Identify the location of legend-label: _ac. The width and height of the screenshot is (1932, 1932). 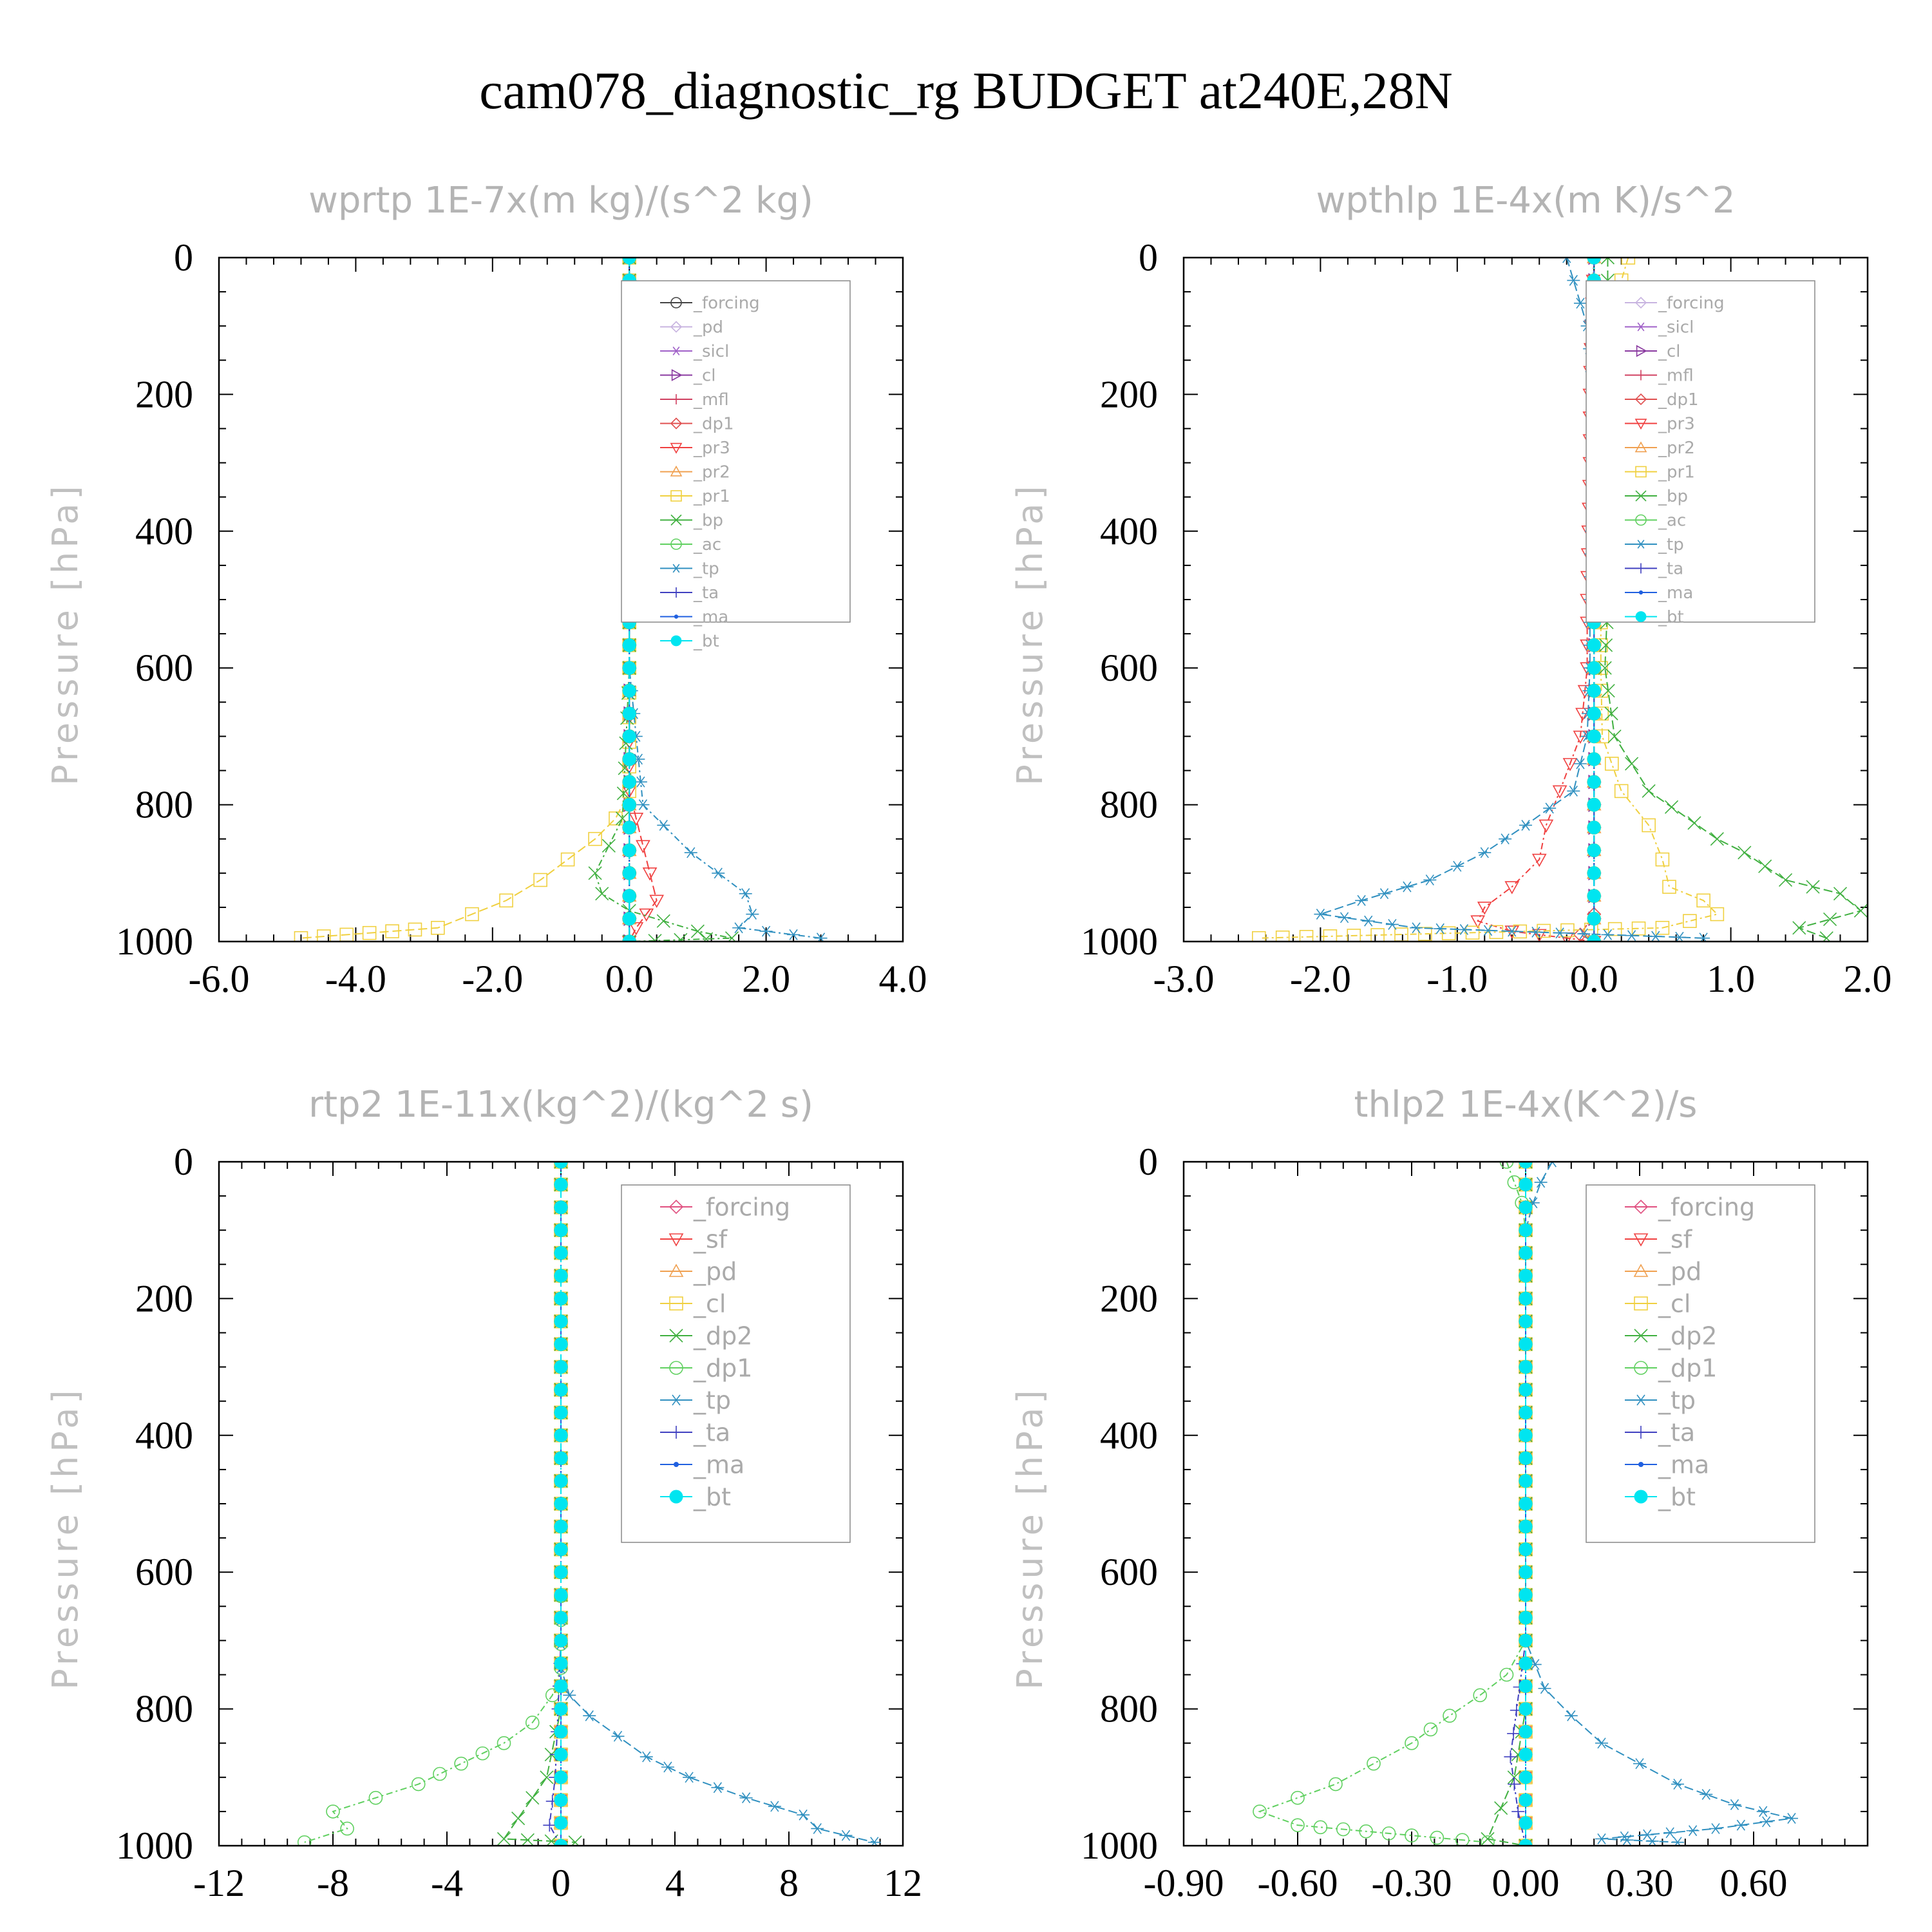
(1672, 521).